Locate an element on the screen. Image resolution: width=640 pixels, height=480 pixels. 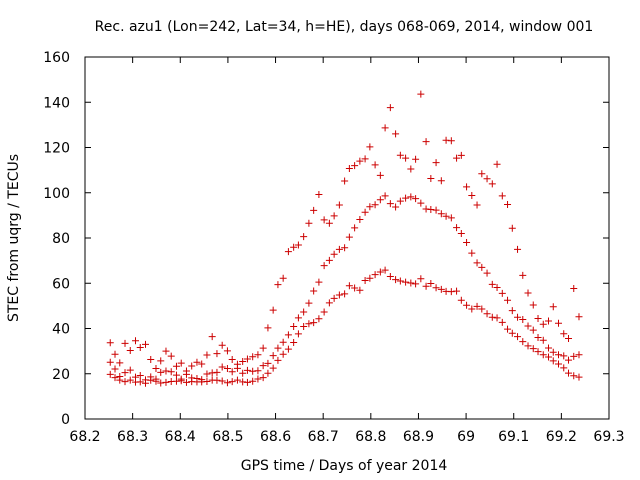
x-tick-label: 69.1 is located at coordinates (513, 437).